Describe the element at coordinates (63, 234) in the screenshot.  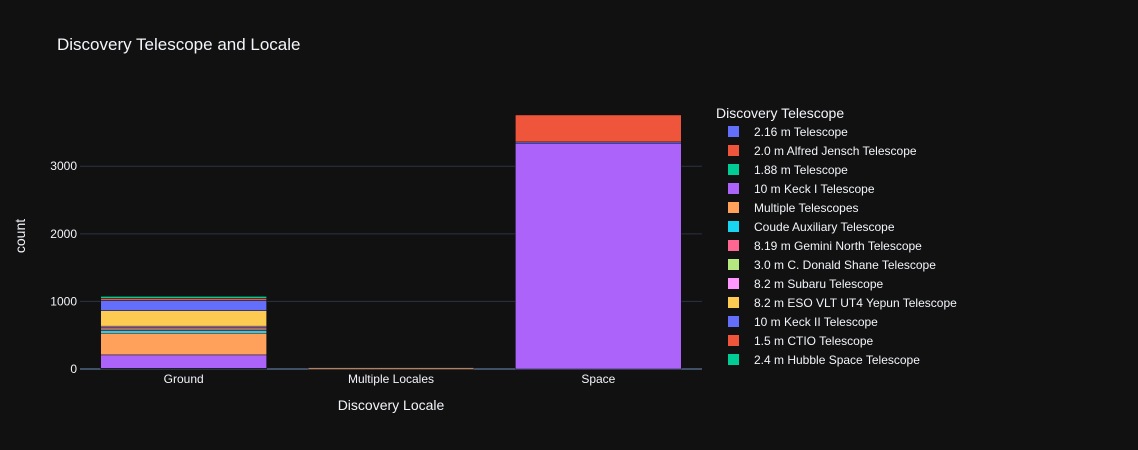
I see `y-tick-label: 2000` at that location.